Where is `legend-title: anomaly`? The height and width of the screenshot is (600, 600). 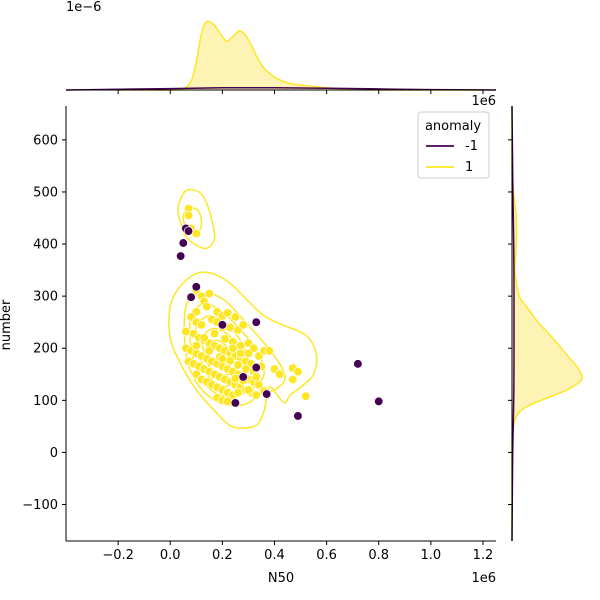 legend-title: anomaly is located at coordinates (453, 126).